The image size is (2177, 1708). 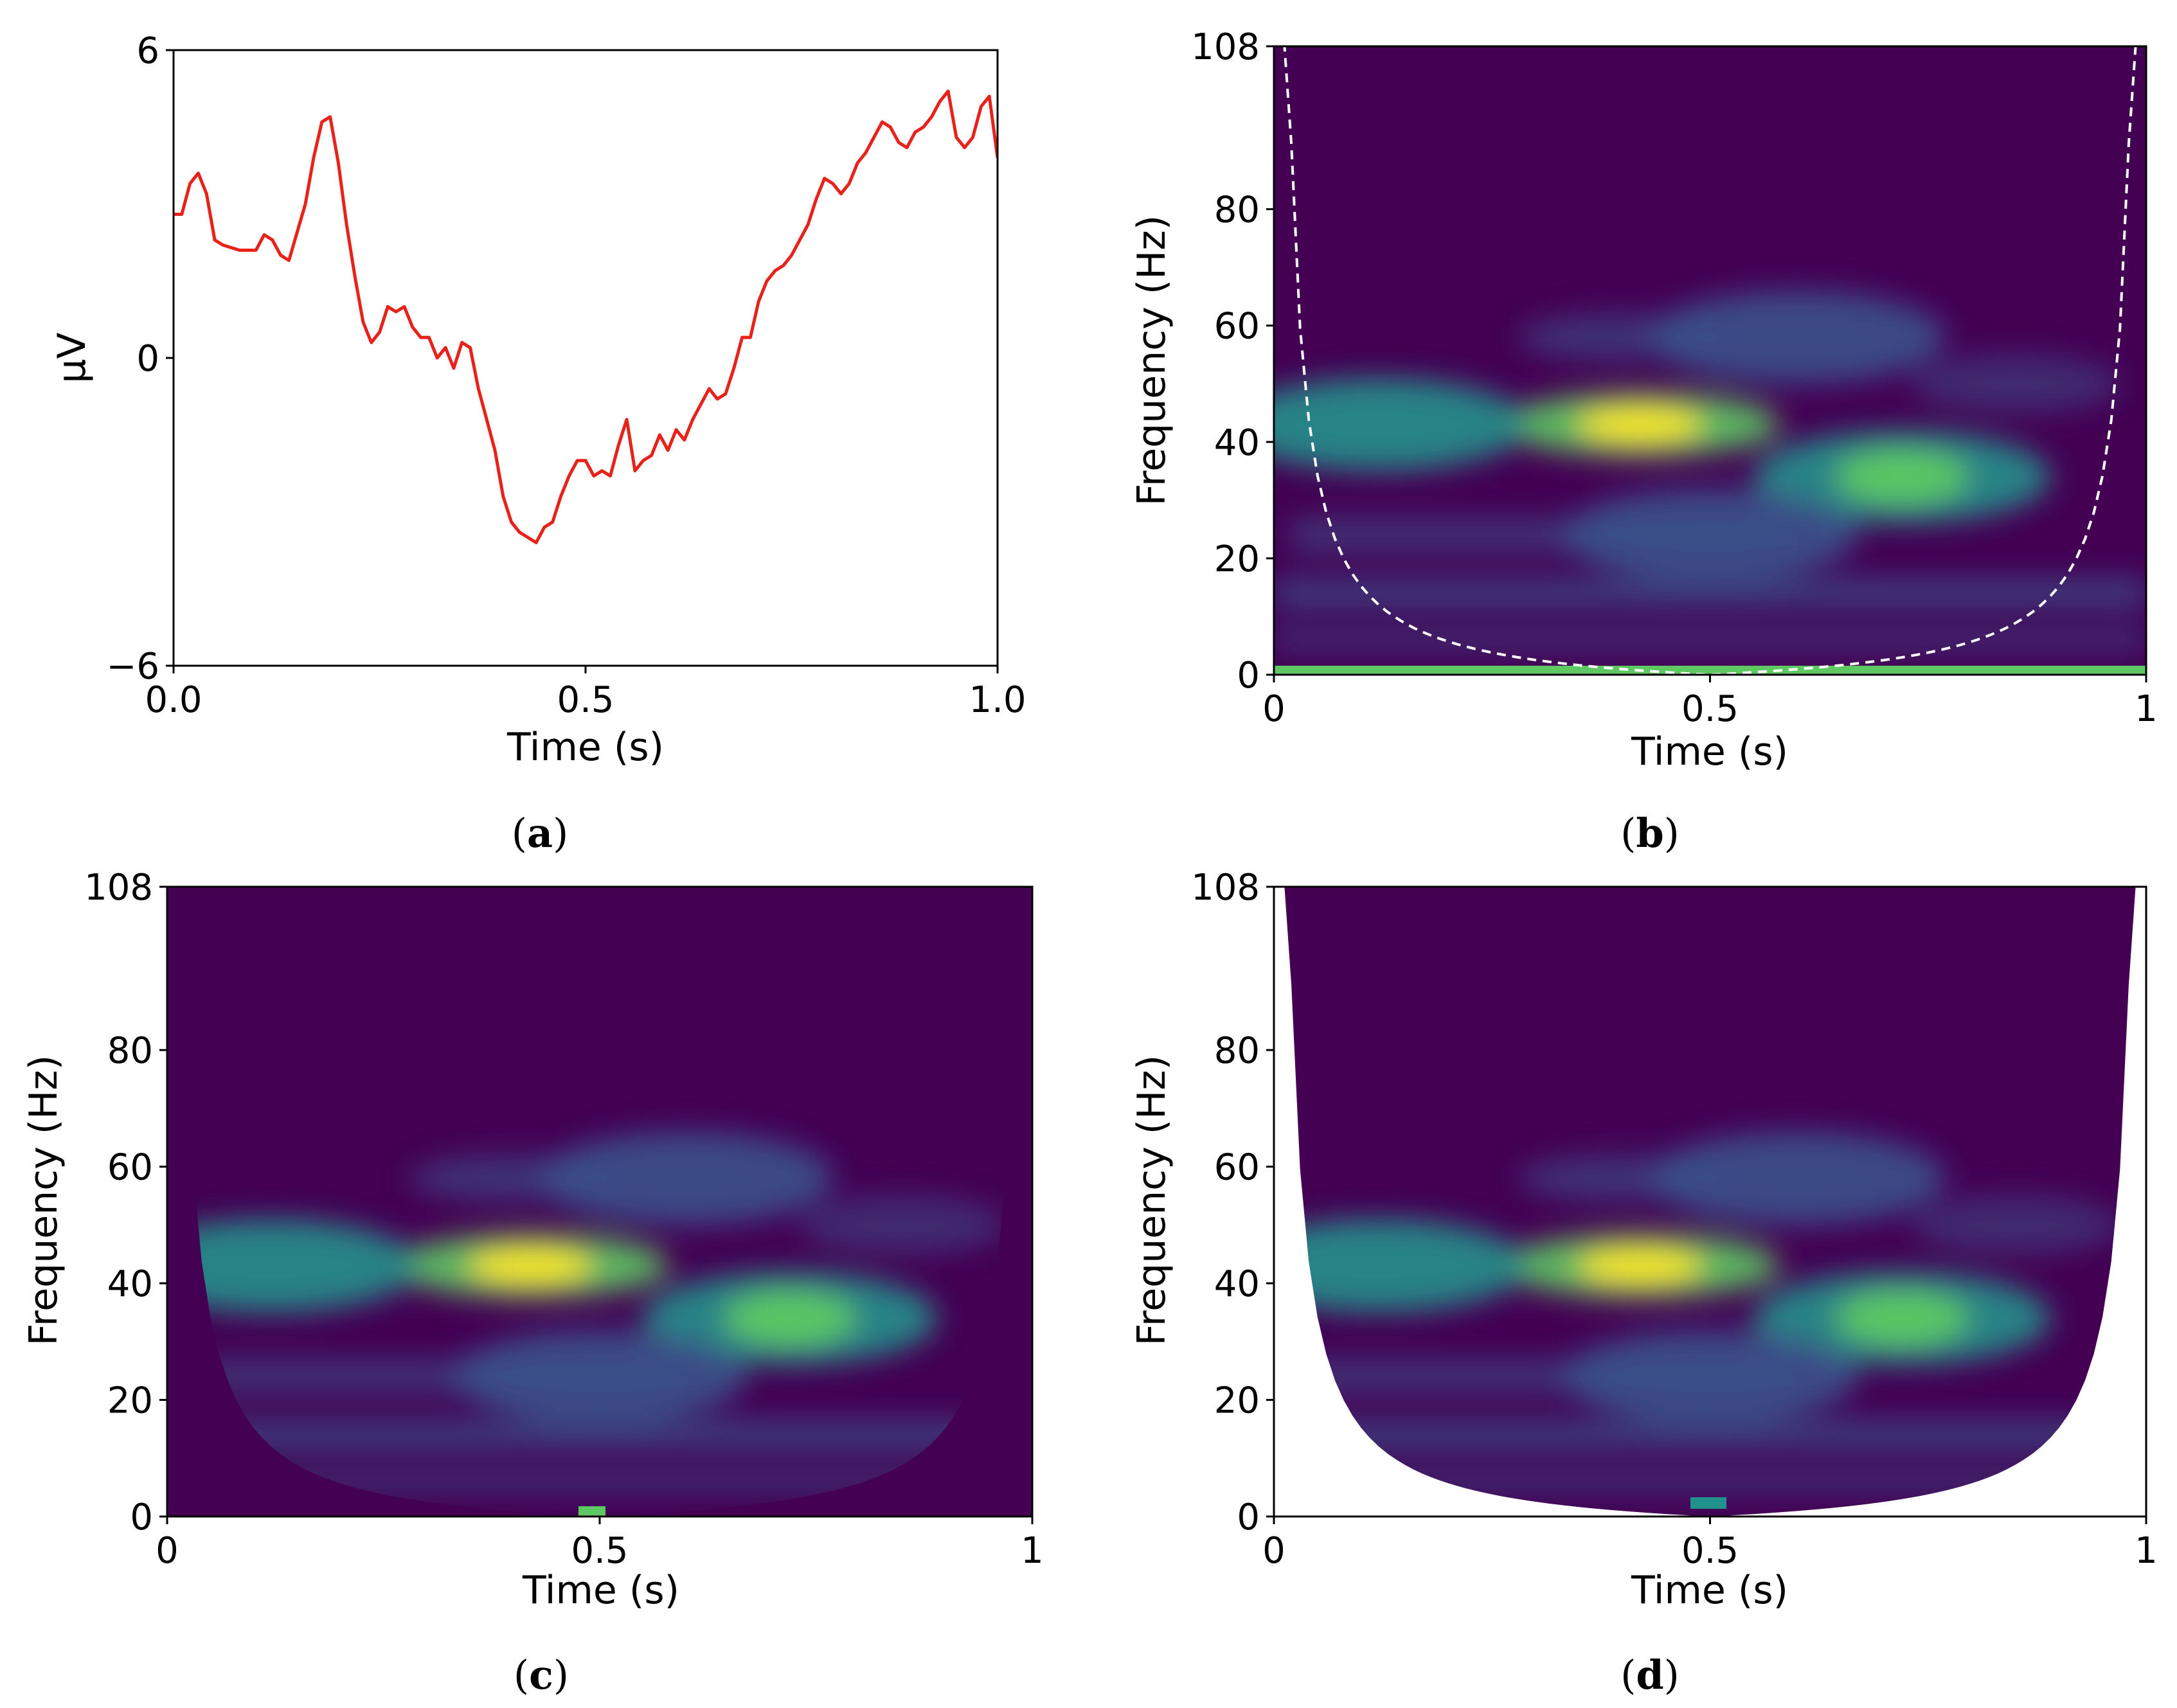 What do you see at coordinates (167, 1551) in the screenshot?
I see `panel-c-x-tick-label: 0` at bounding box center [167, 1551].